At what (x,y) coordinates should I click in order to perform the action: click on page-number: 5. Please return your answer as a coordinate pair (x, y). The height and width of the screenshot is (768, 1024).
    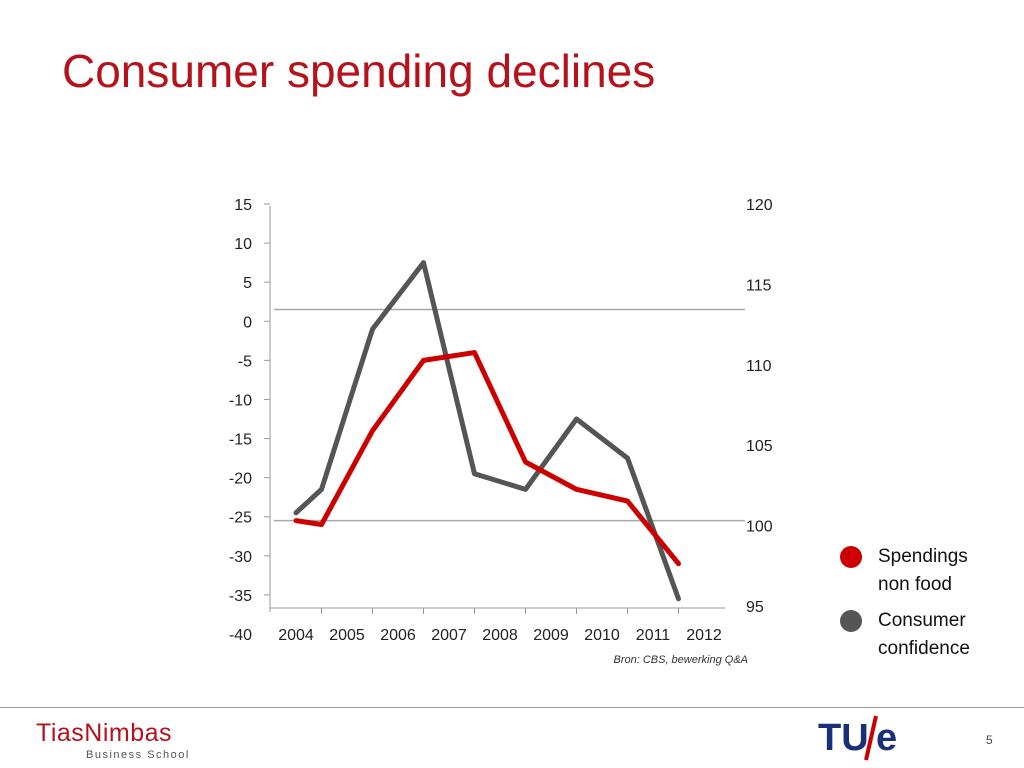
    Looking at the image, I should click on (989, 740).